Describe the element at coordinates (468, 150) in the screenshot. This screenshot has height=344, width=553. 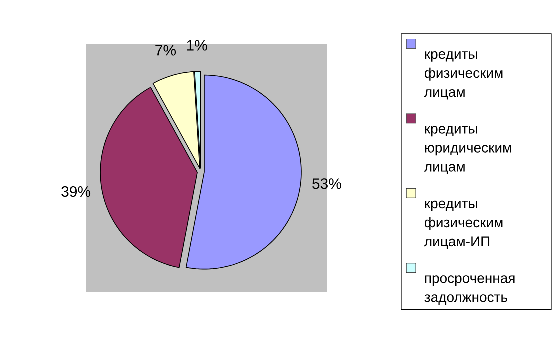
I see `legend-label: кредиты юридическим лицам` at that location.